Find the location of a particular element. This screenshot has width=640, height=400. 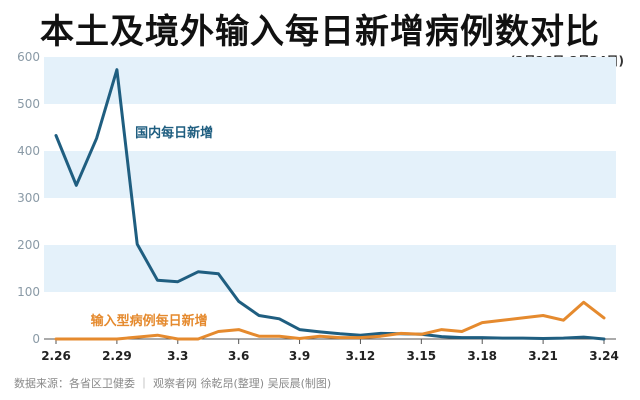

y-tick-label: 500 is located at coordinates (28, 104).